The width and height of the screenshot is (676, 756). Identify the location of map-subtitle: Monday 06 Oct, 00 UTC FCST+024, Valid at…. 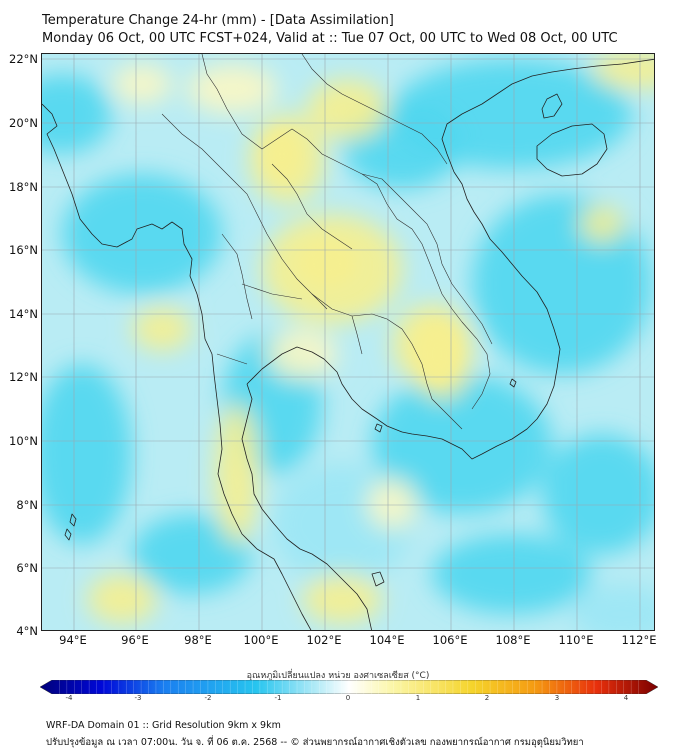
(330, 38).